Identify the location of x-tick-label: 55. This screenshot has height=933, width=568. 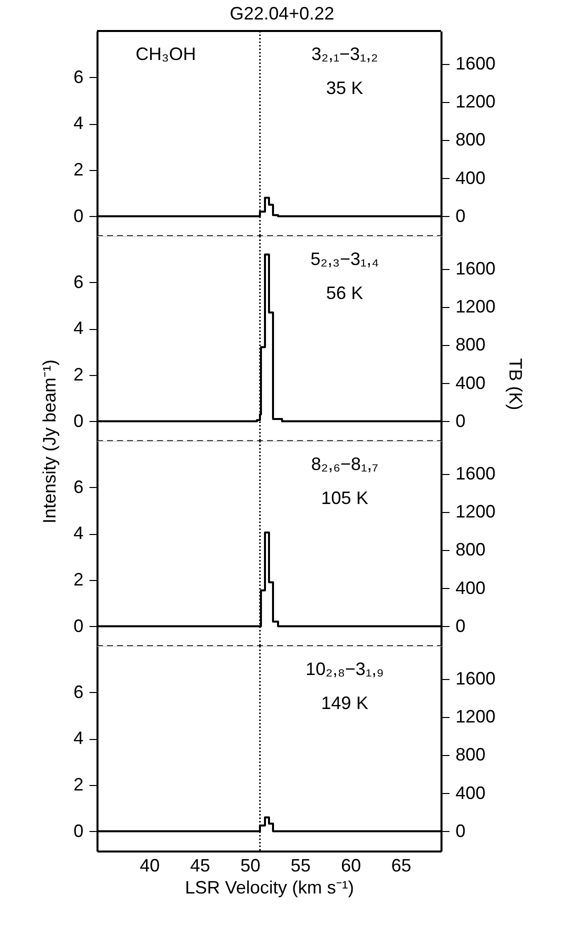
(300, 866).